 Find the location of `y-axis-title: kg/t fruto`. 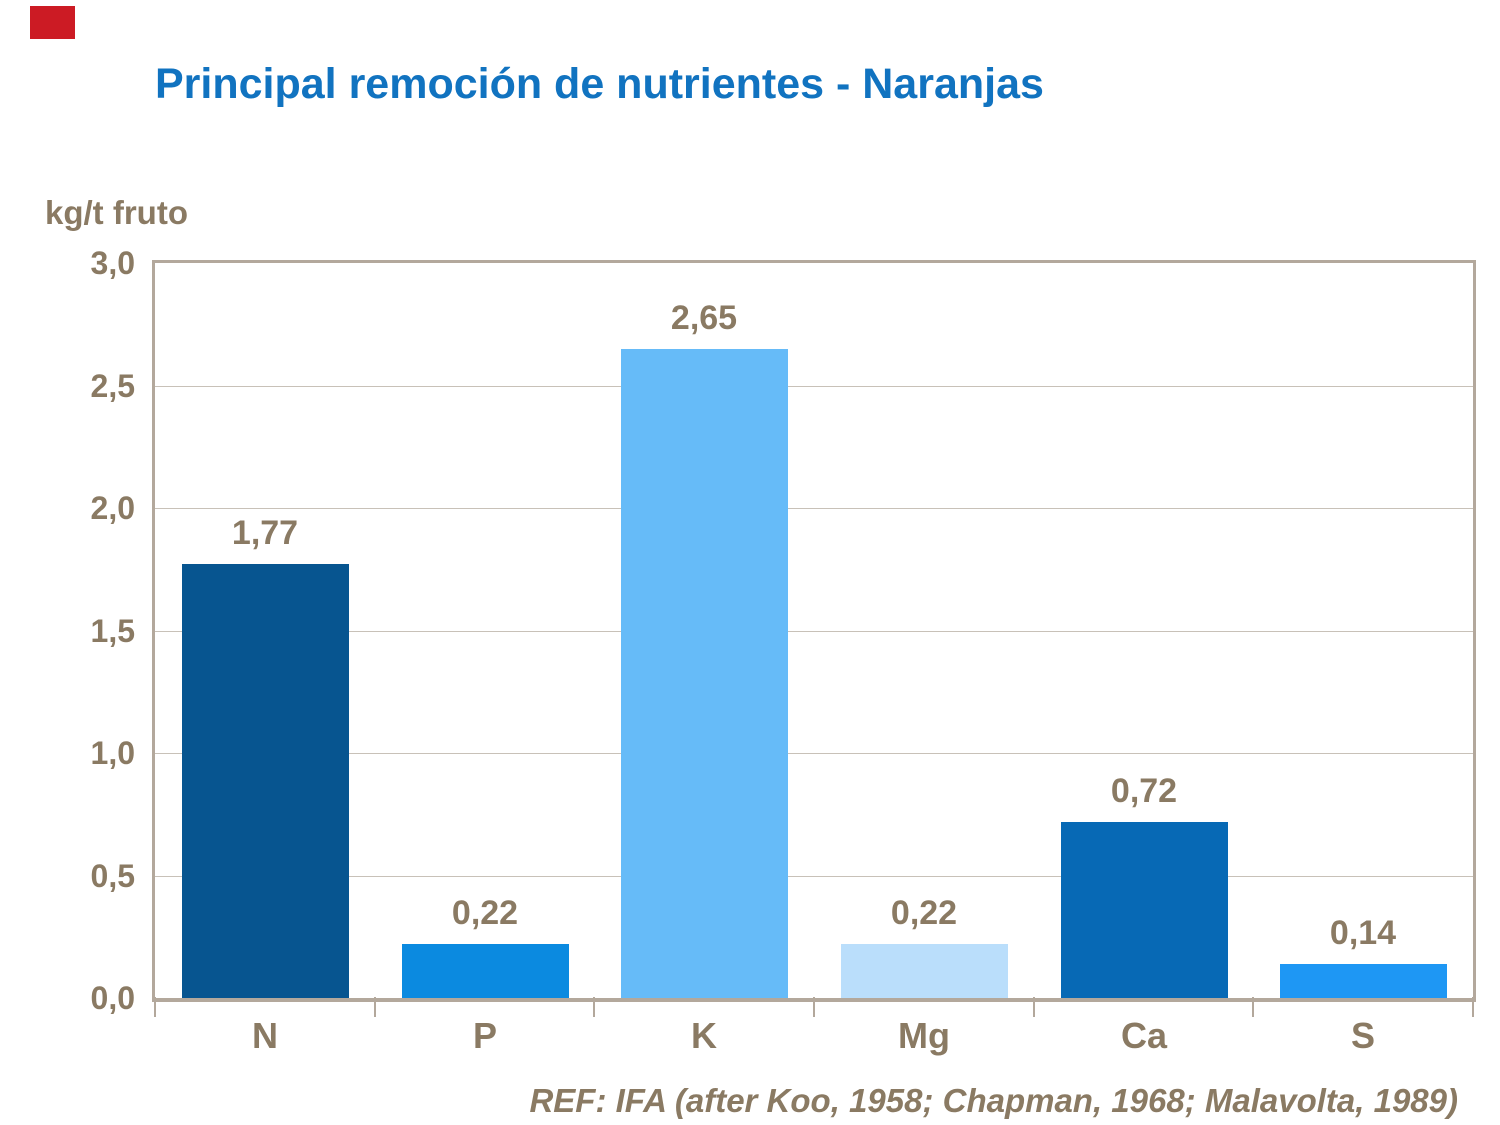

y-axis-title: kg/t fruto is located at coordinates (116, 212).